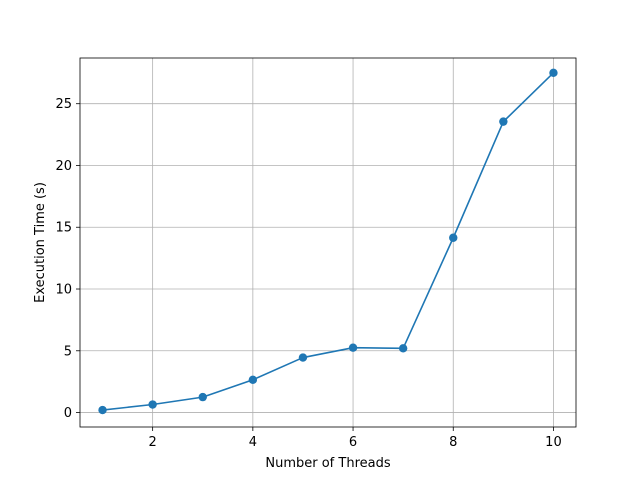 The height and width of the screenshot is (480, 640). I want to click on y-tick-label: 25, so click(63, 104).